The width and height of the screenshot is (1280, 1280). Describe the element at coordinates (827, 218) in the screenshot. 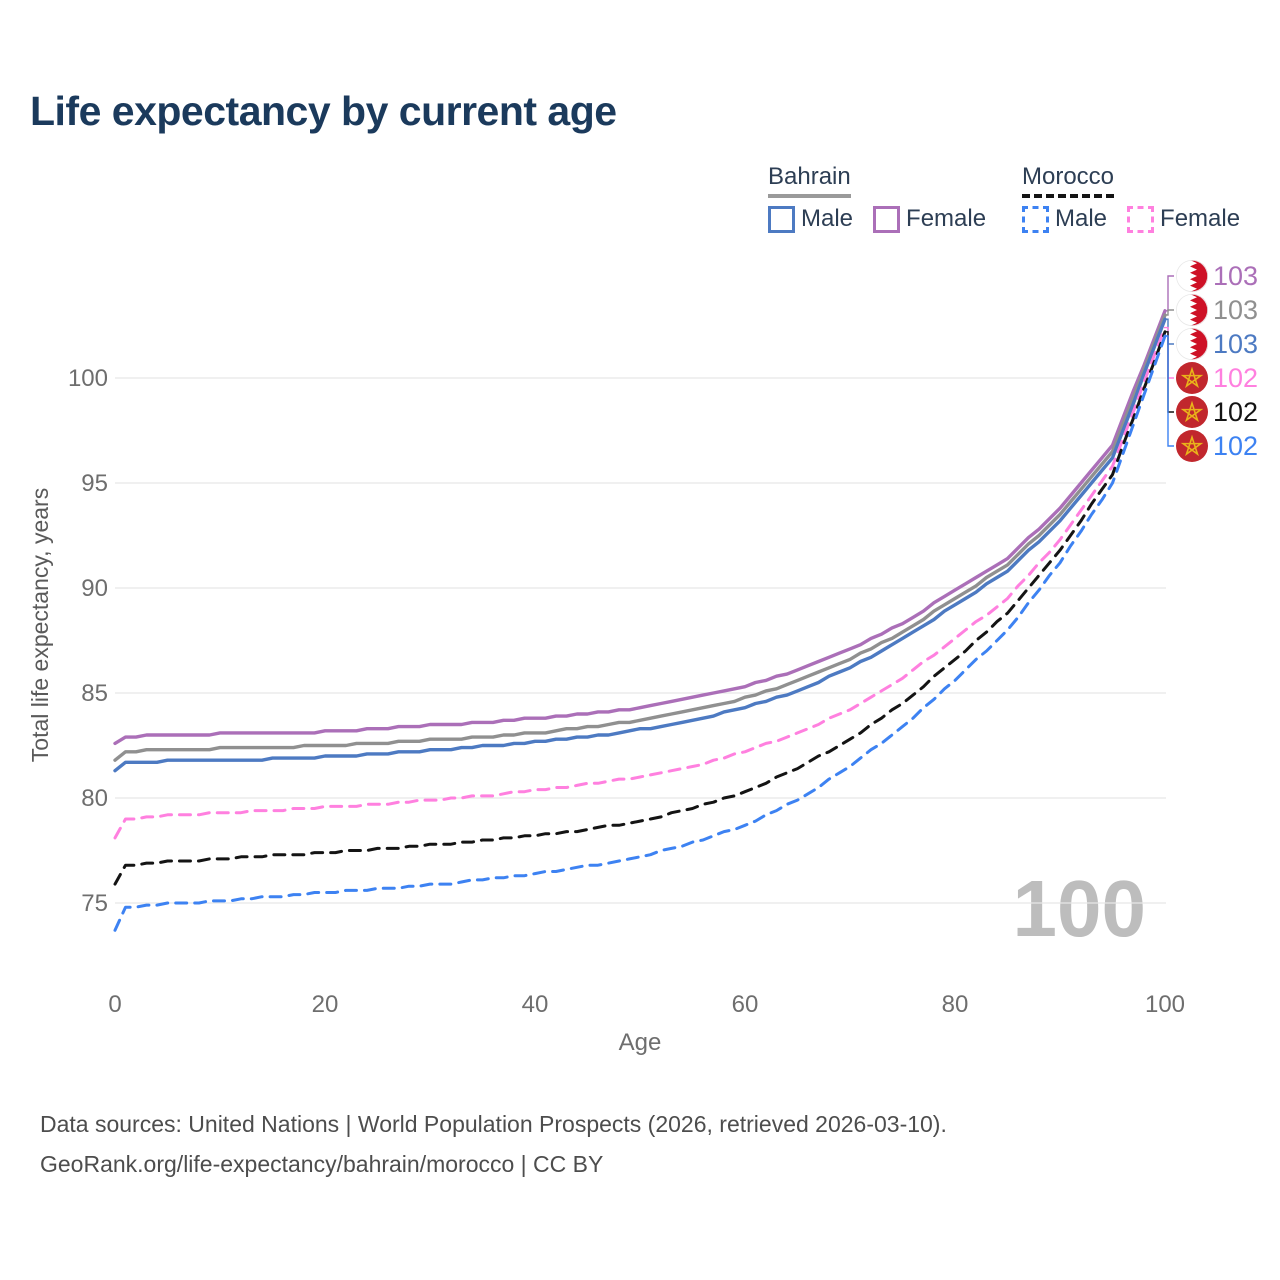

I see `legend-label-bahrain-male: Male` at that location.